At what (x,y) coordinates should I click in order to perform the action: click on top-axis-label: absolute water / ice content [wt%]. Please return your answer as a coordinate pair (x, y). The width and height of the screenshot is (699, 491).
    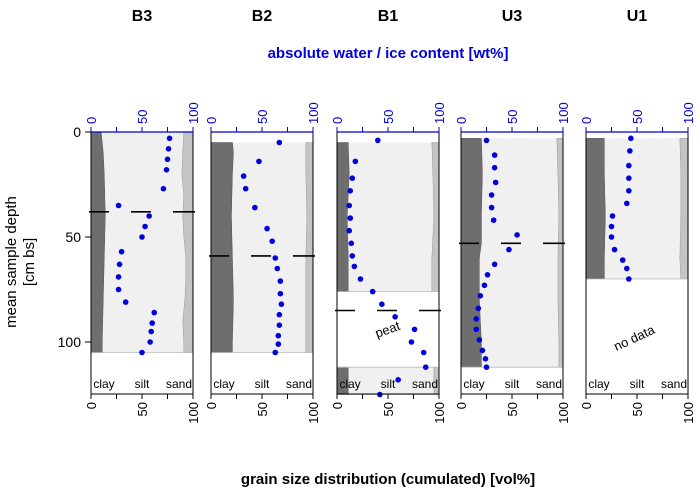
    Looking at the image, I should click on (388, 53).